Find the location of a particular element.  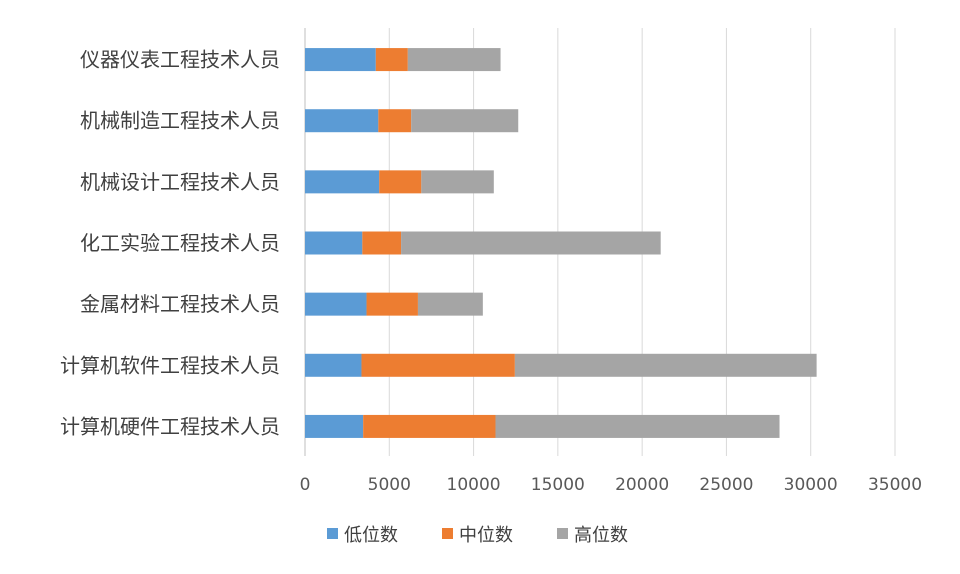

legend-label: 中位数 is located at coordinates (486, 535).